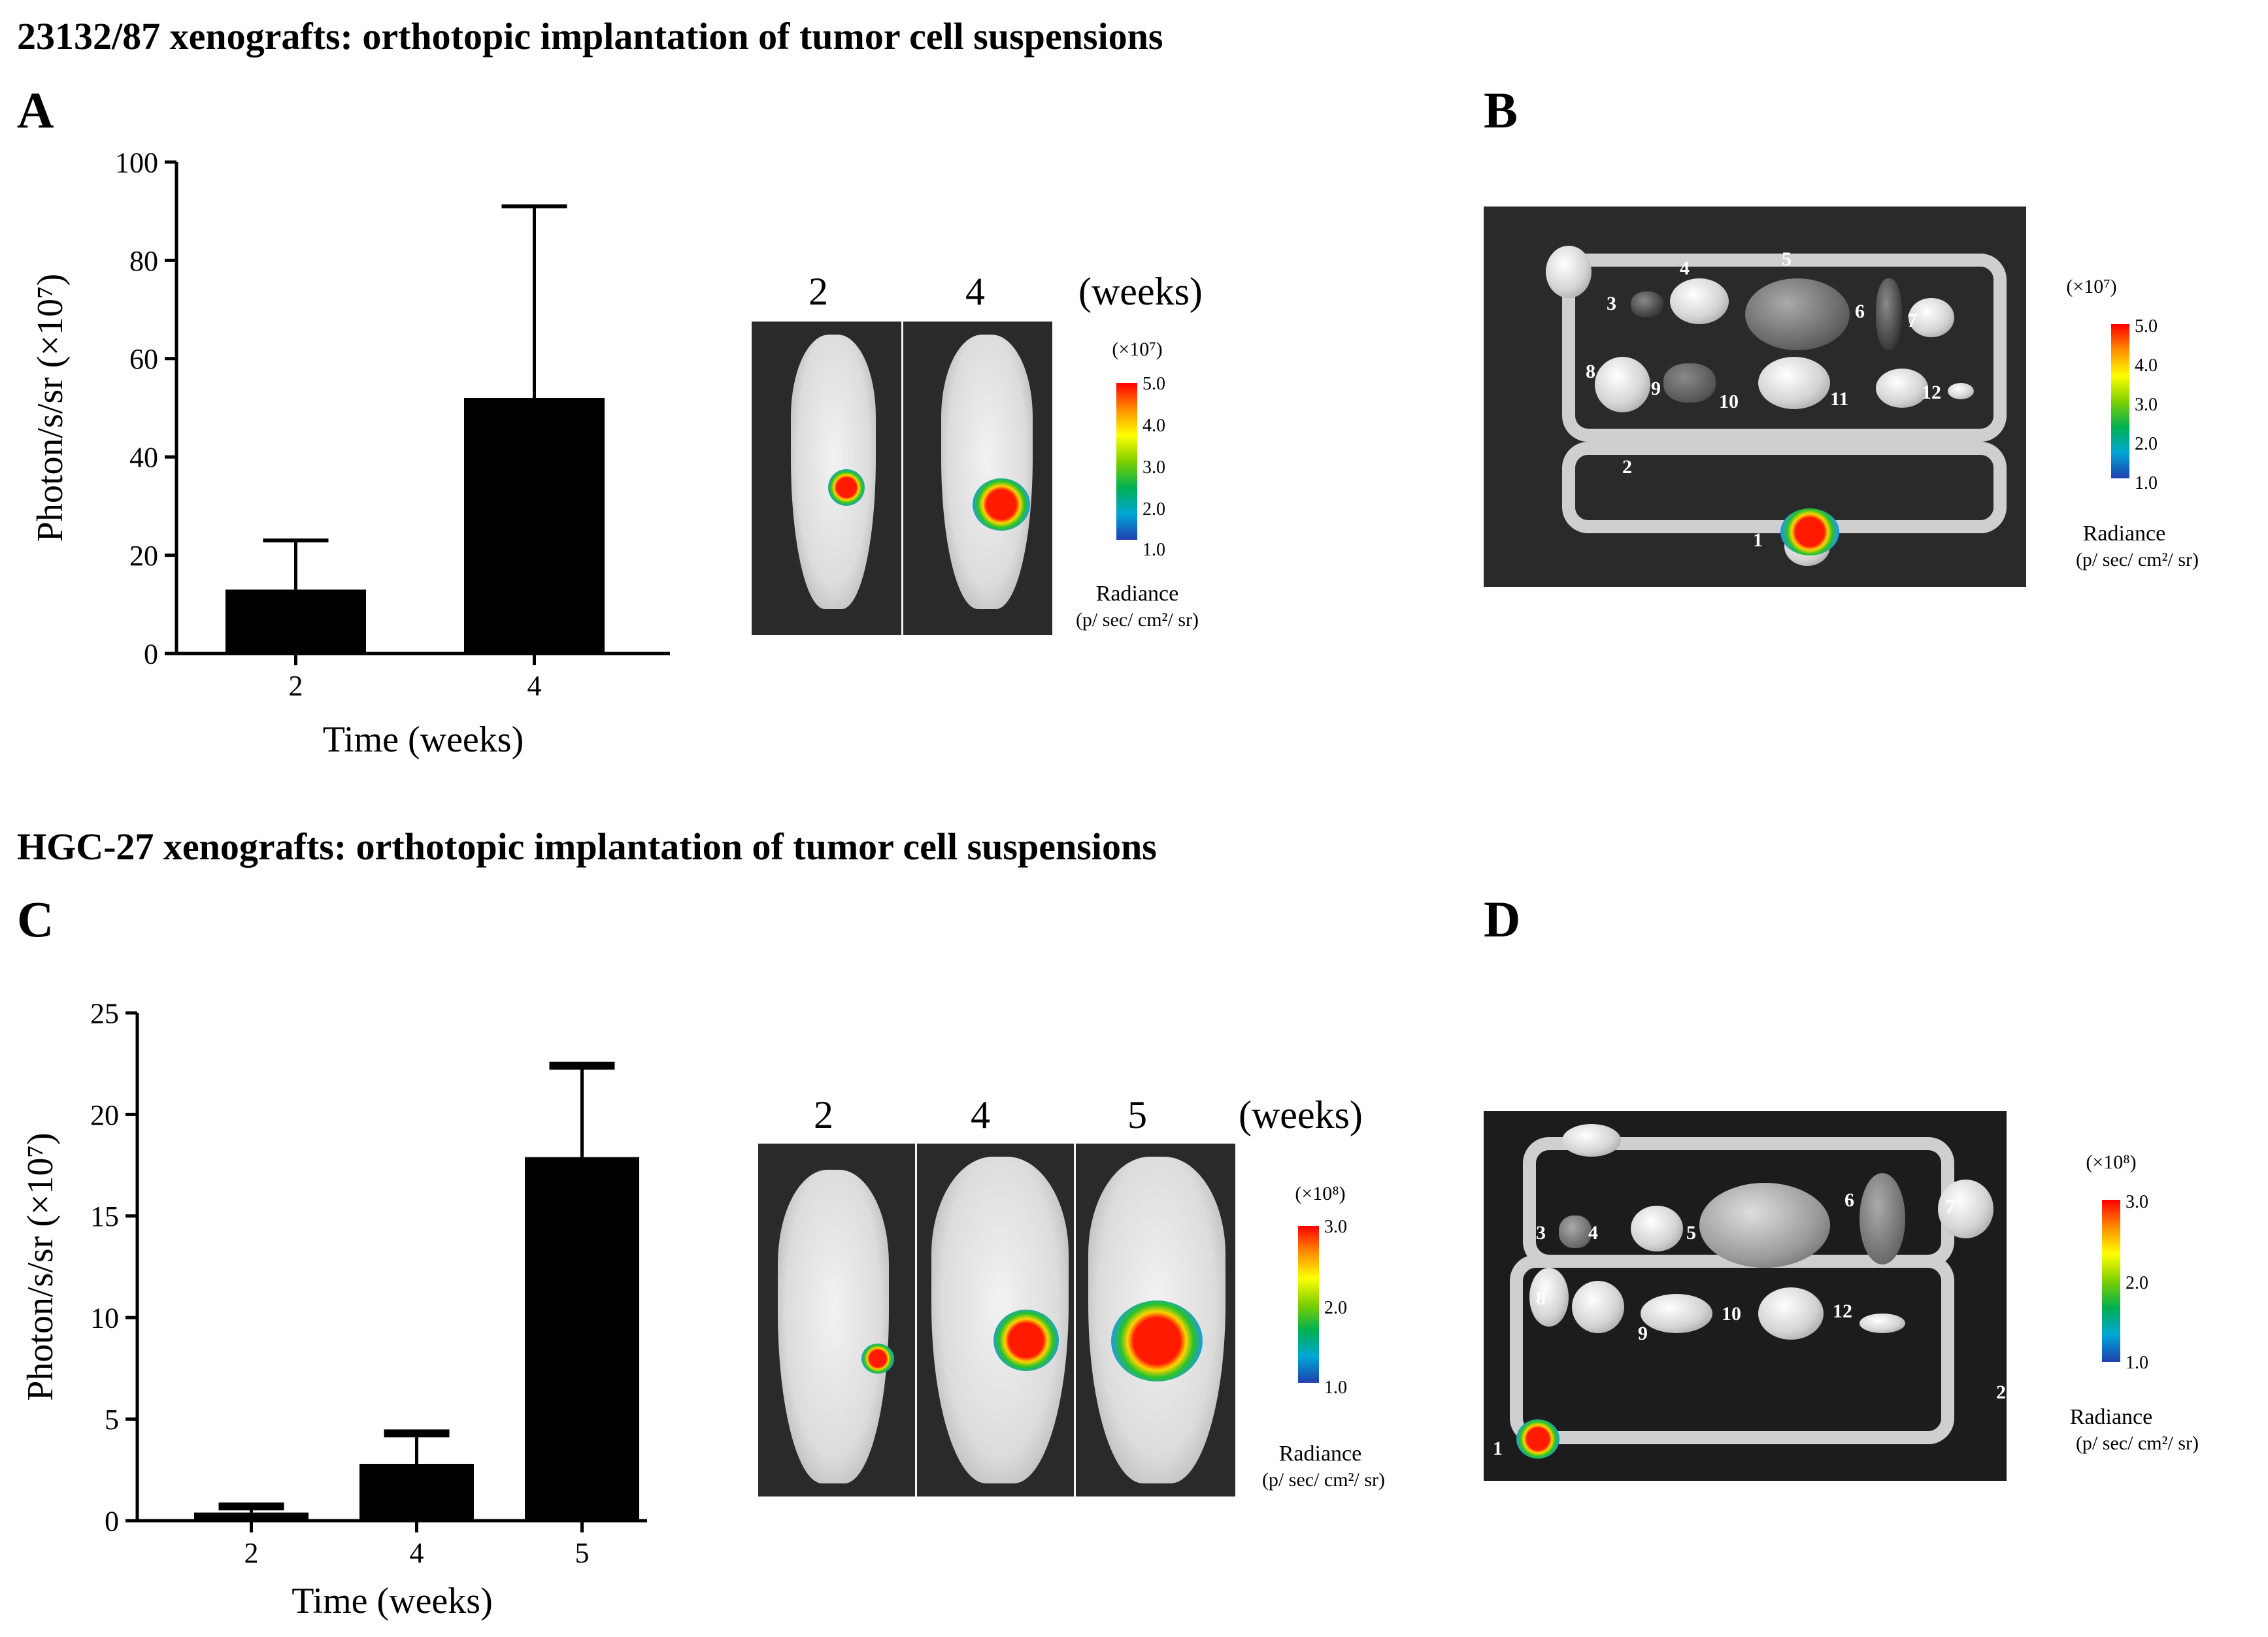 This screenshot has width=2268, height=1637. I want to click on organ-number: 11, so click(1839, 399).